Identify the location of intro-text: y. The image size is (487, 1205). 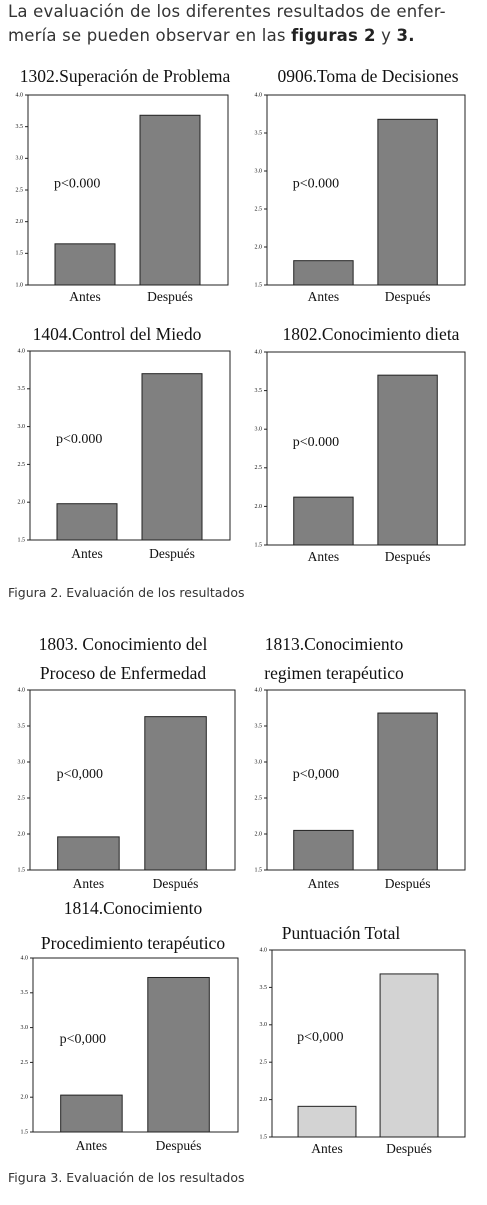
(386, 35).